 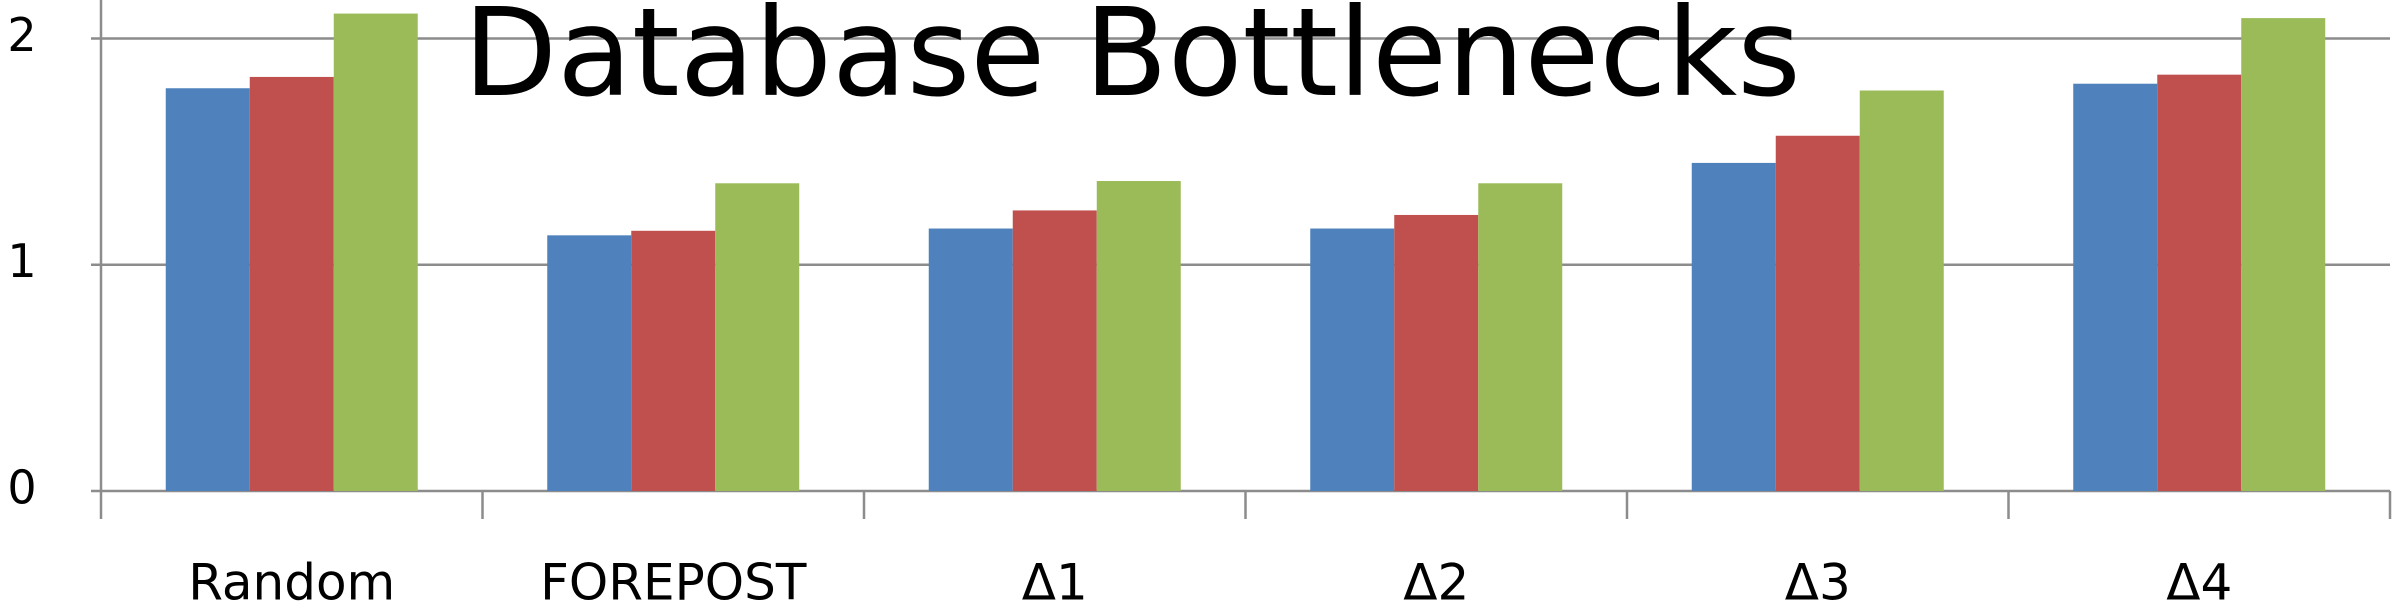 I want to click on y-tick-label: 2, so click(x=21, y=35).